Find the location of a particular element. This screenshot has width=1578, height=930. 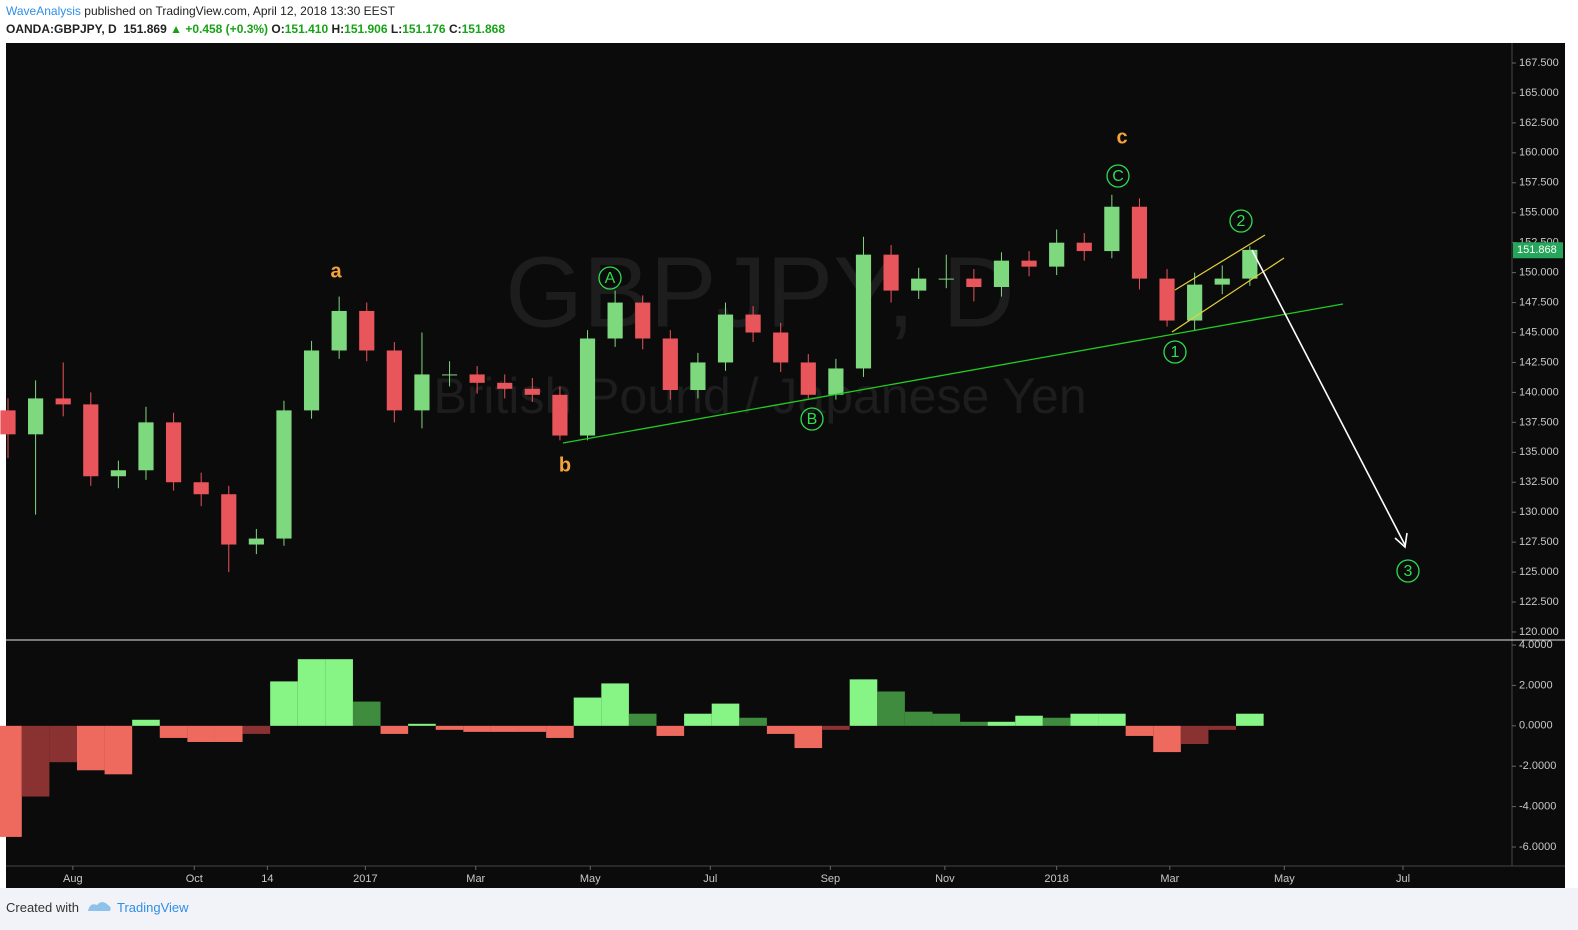

o-label: O: is located at coordinates (278, 29).